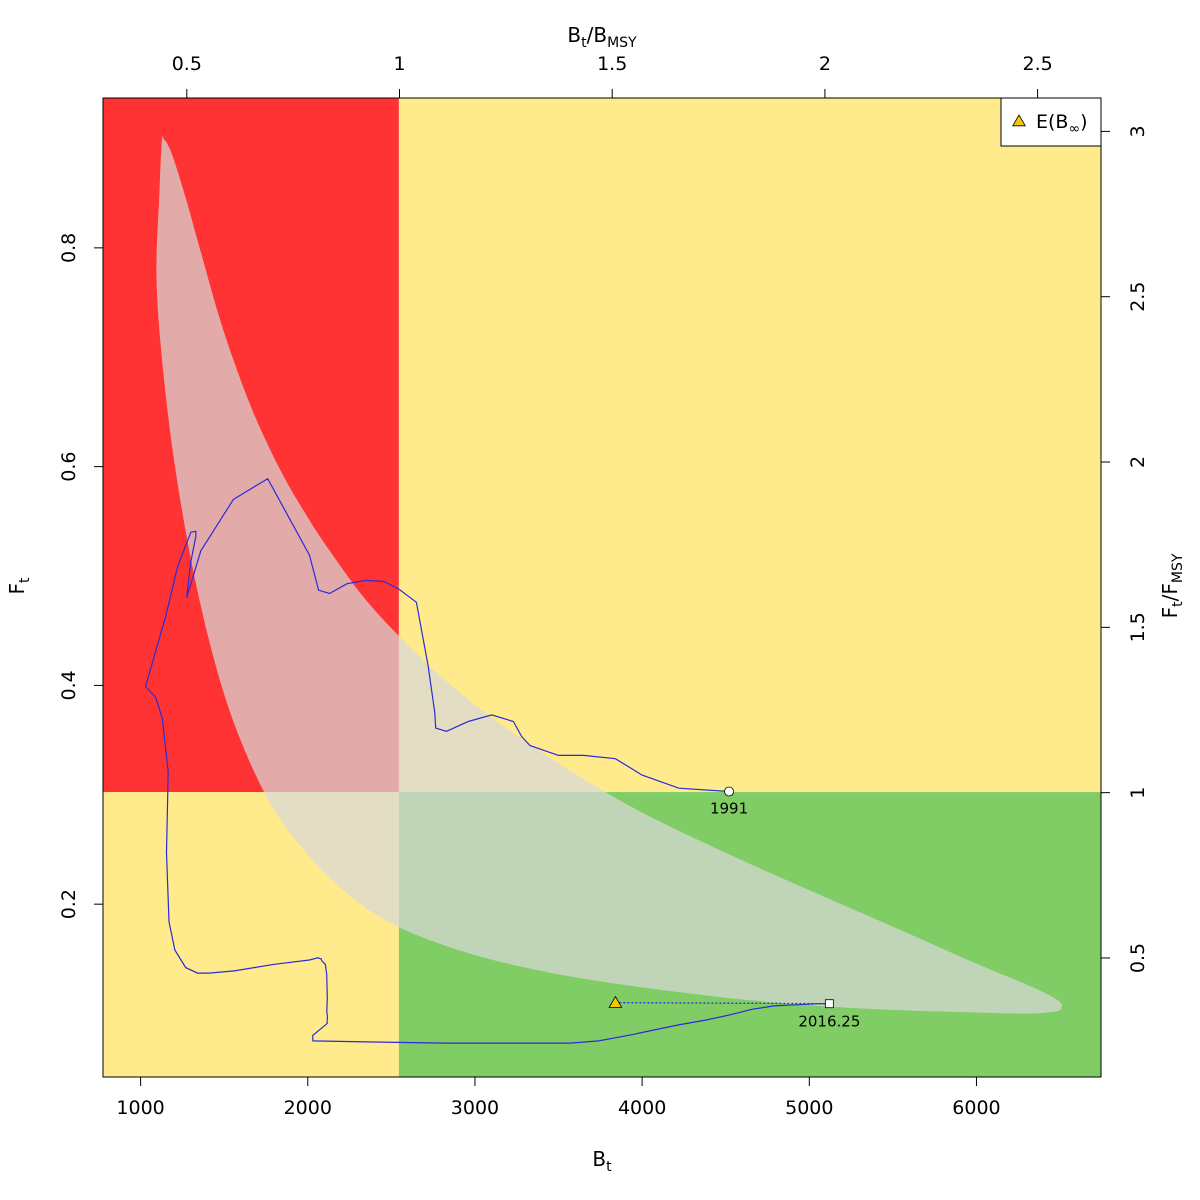  Describe the element at coordinates (1172, 585) in the screenshot. I see `y2-axis-title: Ft/FMSY` at that location.